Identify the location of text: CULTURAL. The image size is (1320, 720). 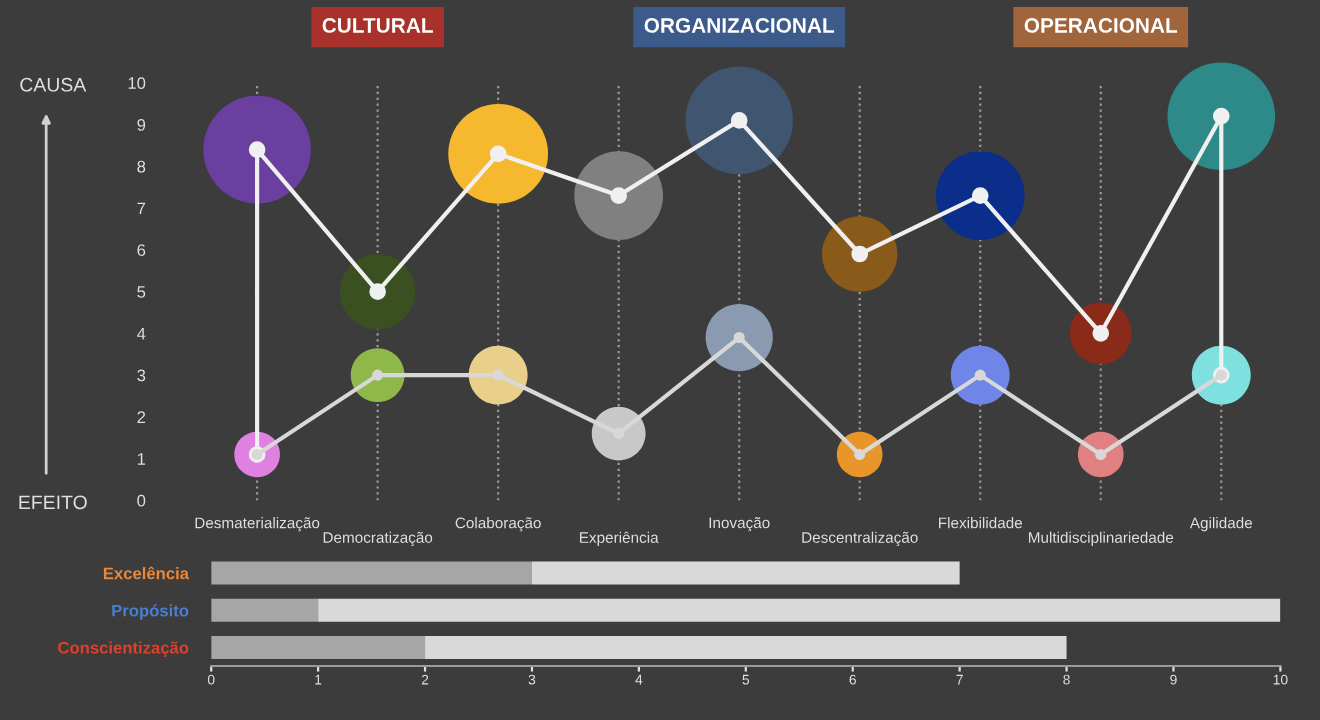
(377, 25).